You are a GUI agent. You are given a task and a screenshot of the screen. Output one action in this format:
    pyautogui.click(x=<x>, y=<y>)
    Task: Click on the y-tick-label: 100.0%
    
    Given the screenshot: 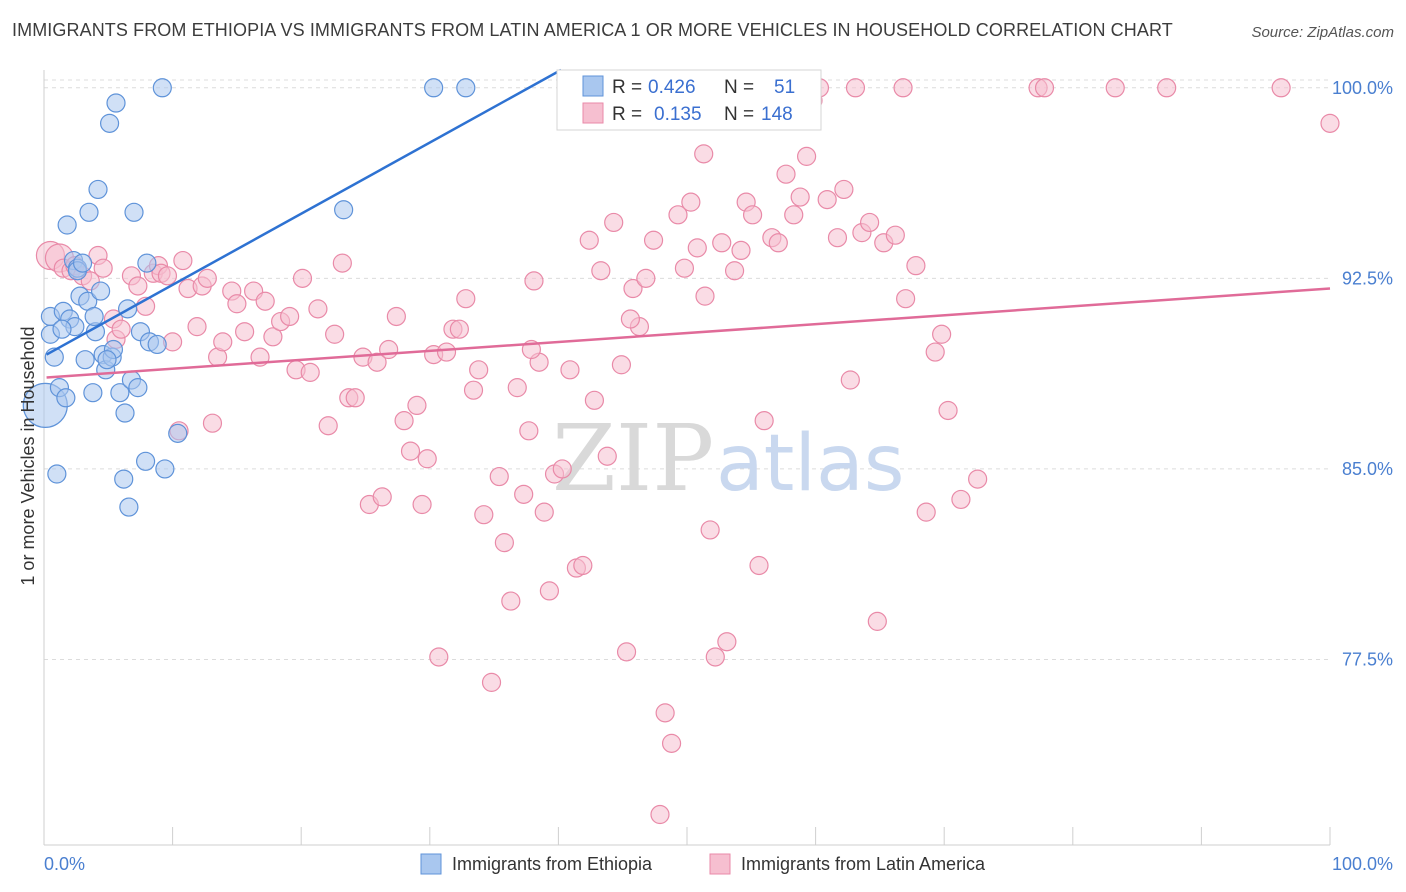 What is the action you would take?
    pyautogui.click(x=1362, y=88)
    